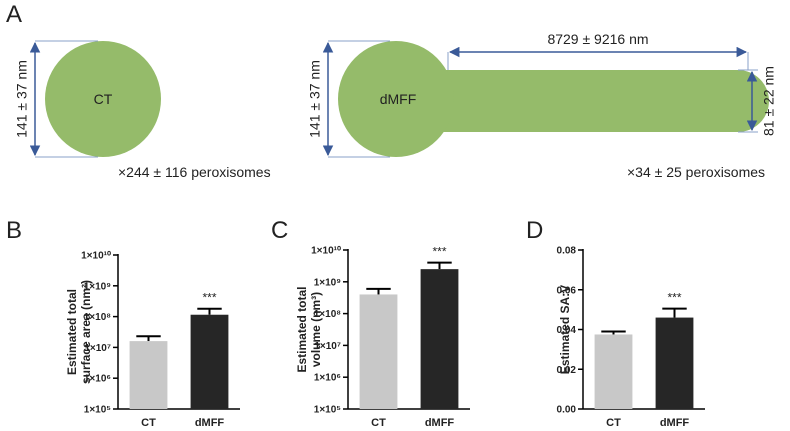  What do you see at coordinates (696, 172) in the screenshot?
I see `count-label: ×34 ± 25 peroxisomes` at bounding box center [696, 172].